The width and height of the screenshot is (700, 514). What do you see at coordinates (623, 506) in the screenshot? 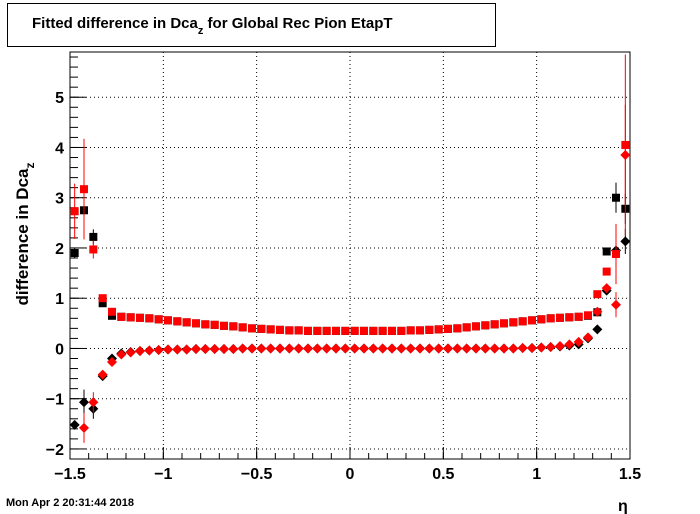
I see `x-axis-label: η` at bounding box center [623, 506].